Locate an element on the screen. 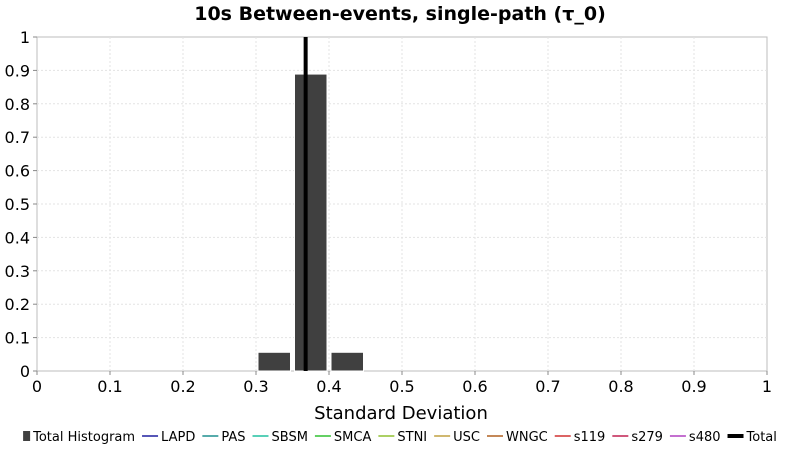 The width and height of the screenshot is (800, 450). y-tick-label: 0.1 is located at coordinates (17, 338).